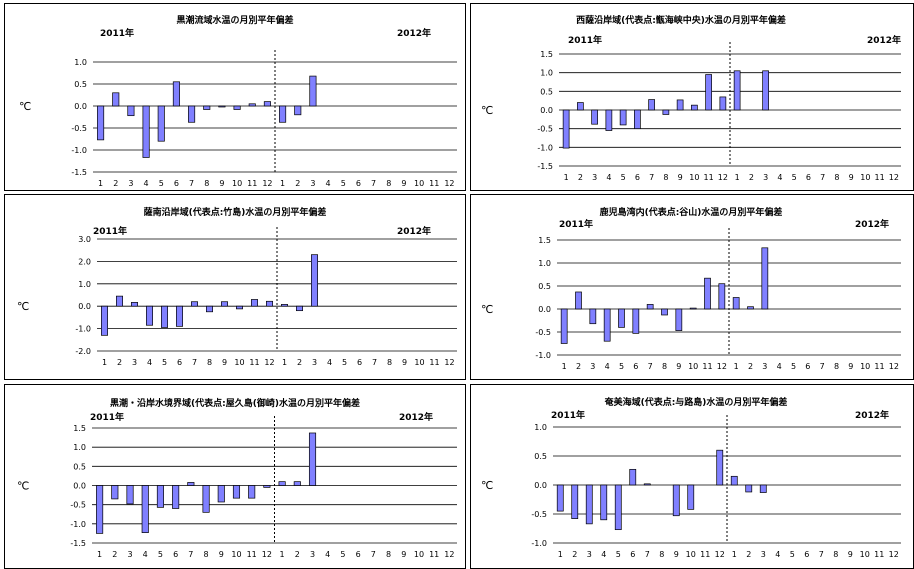 Image resolution: width=914 pixels, height=569 pixels. What do you see at coordinates (691, 212) in the screenshot?
I see `chart-title: 鹿児島湾内(代表点:谷山)水温の月別平年偏差` at bounding box center [691, 212].